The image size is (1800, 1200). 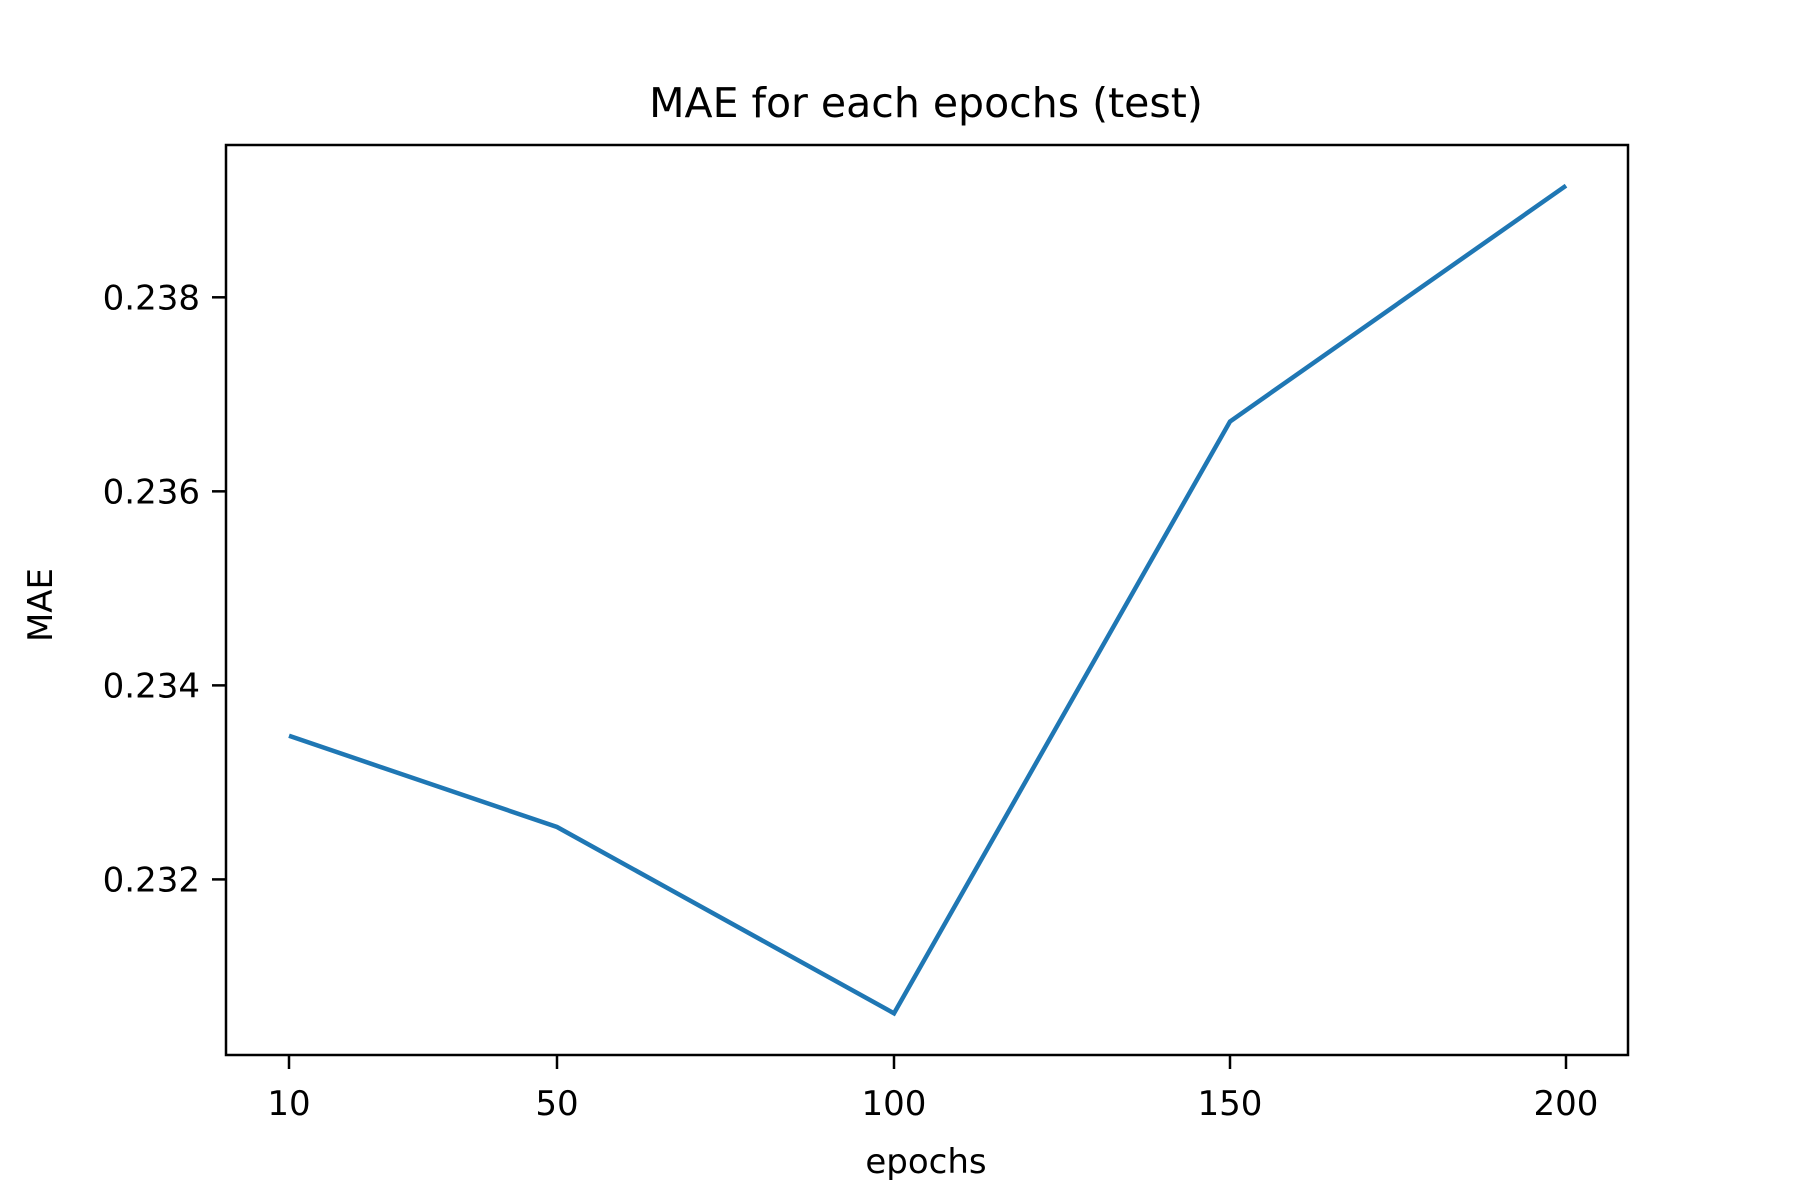 I want to click on y-axis-label: MAE, so click(x=41, y=605).